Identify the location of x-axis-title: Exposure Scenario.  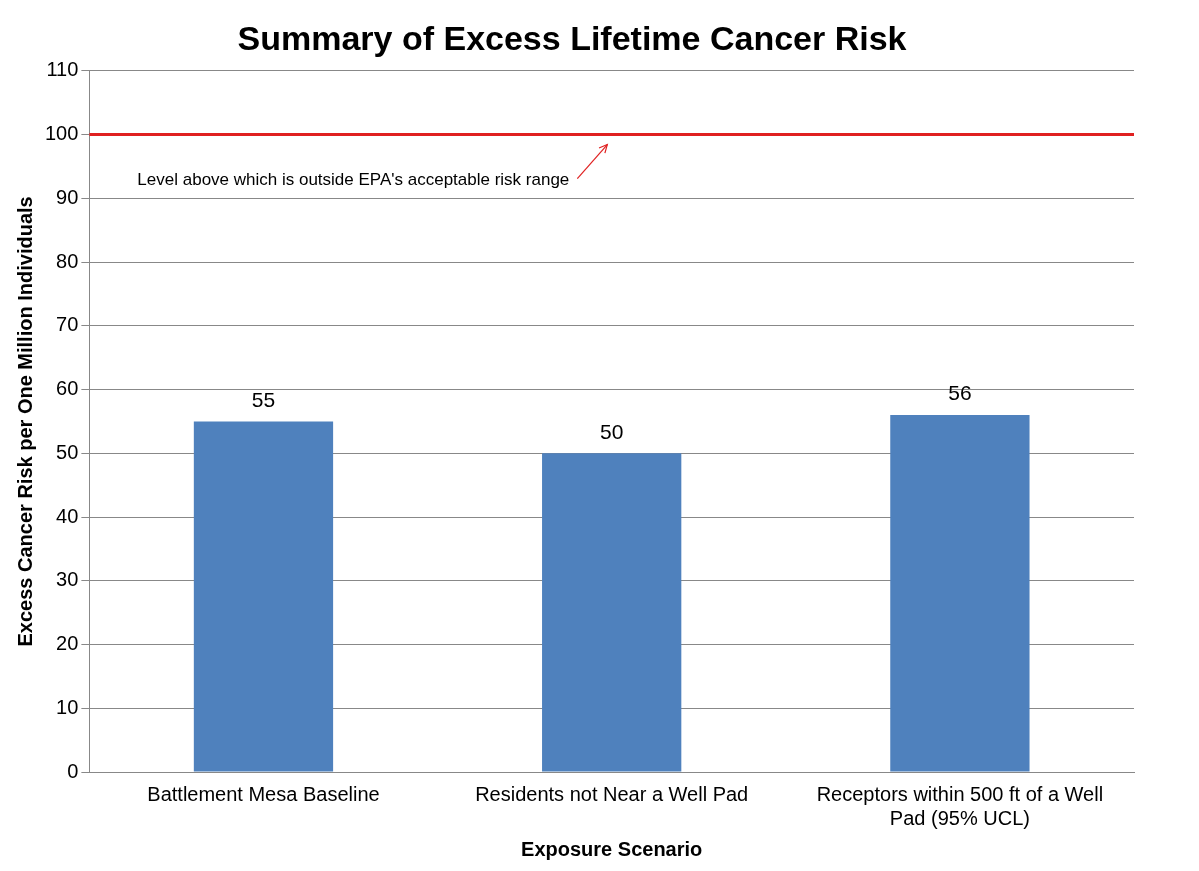
(612, 848).